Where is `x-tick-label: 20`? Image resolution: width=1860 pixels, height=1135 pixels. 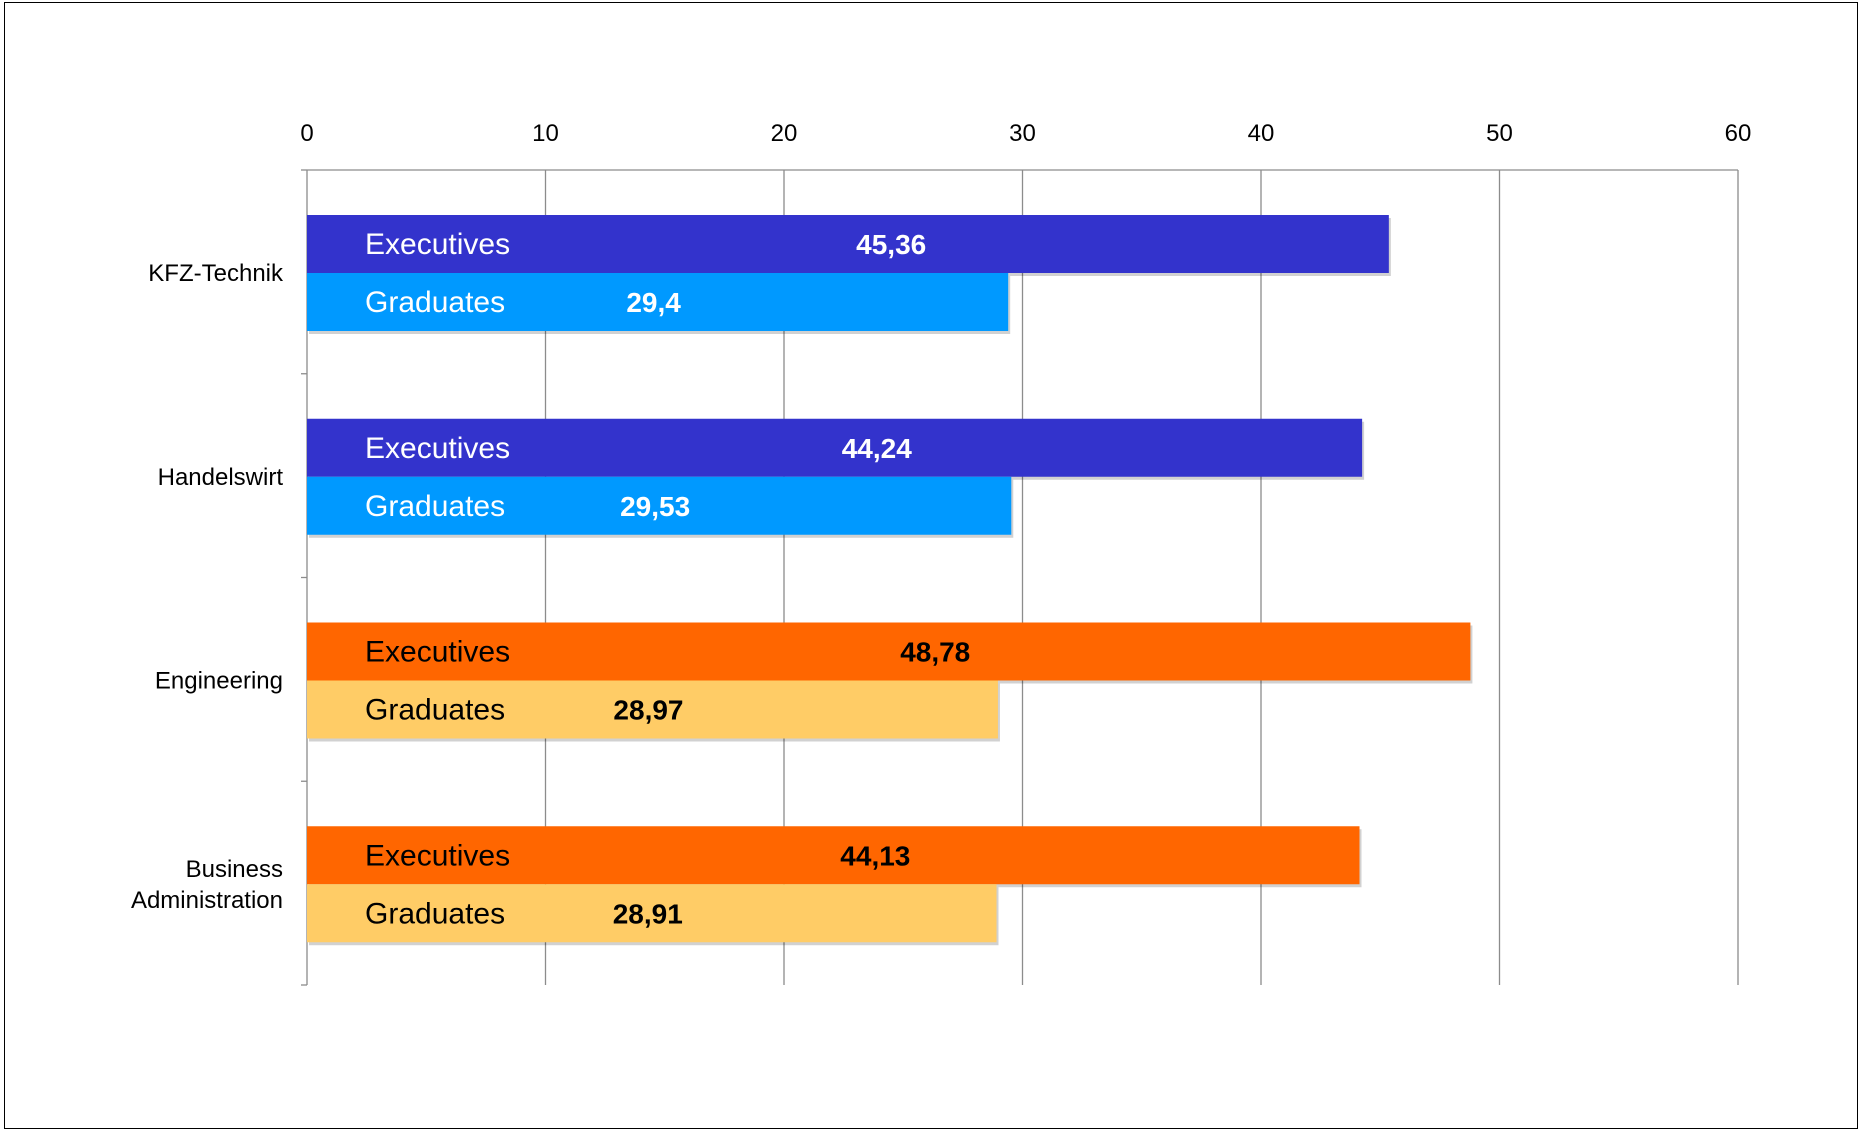 x-tick-label: 20 is located at coordinates (784, 133).